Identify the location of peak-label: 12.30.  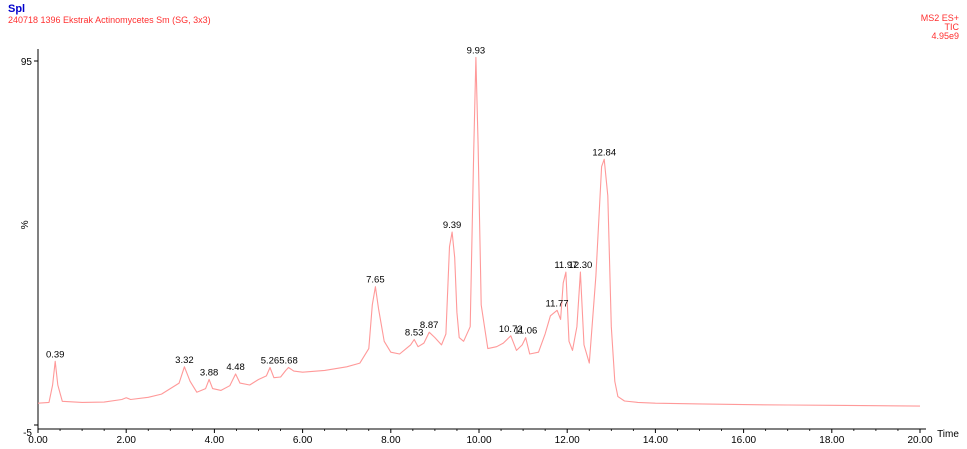
(581, 265).